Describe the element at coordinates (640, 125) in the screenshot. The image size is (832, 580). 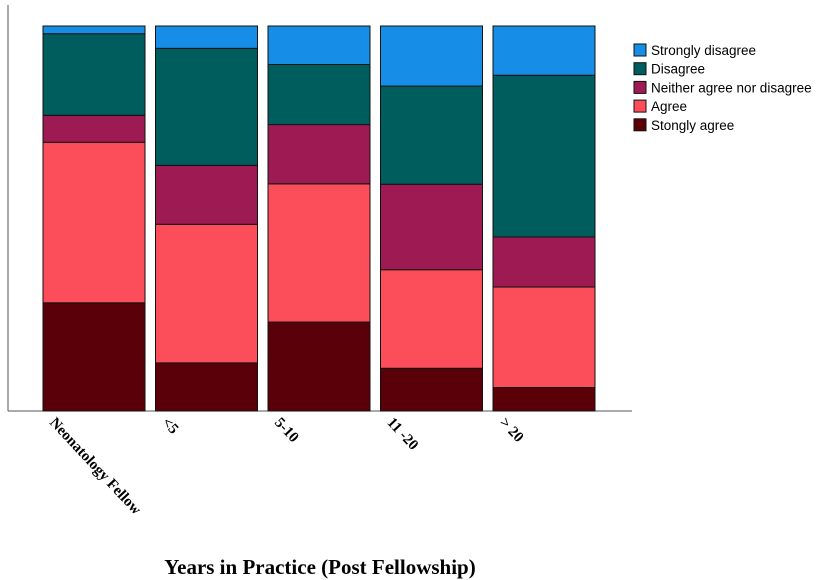
I see `legend-swatch-stongly-agree` at that location.